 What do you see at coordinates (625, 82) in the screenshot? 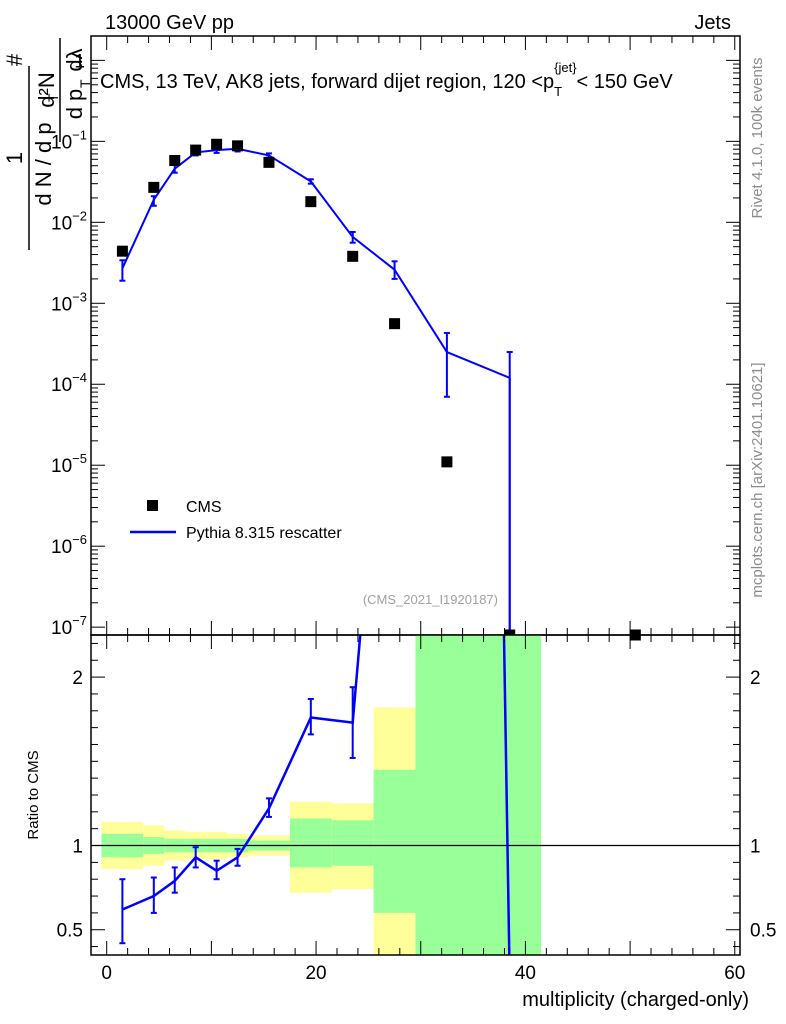
I see `plot-title-tail: < 150 GeV` at bounding box center [625, 82].